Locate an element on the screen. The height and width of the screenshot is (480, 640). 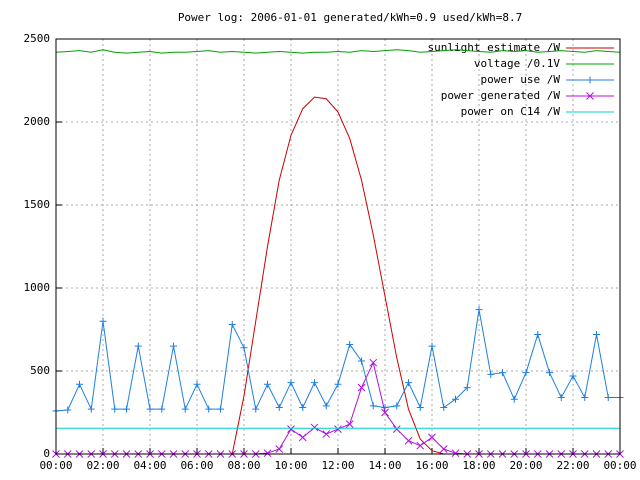
x-tick-label: 02:00 is located at coordinates (102, 465).